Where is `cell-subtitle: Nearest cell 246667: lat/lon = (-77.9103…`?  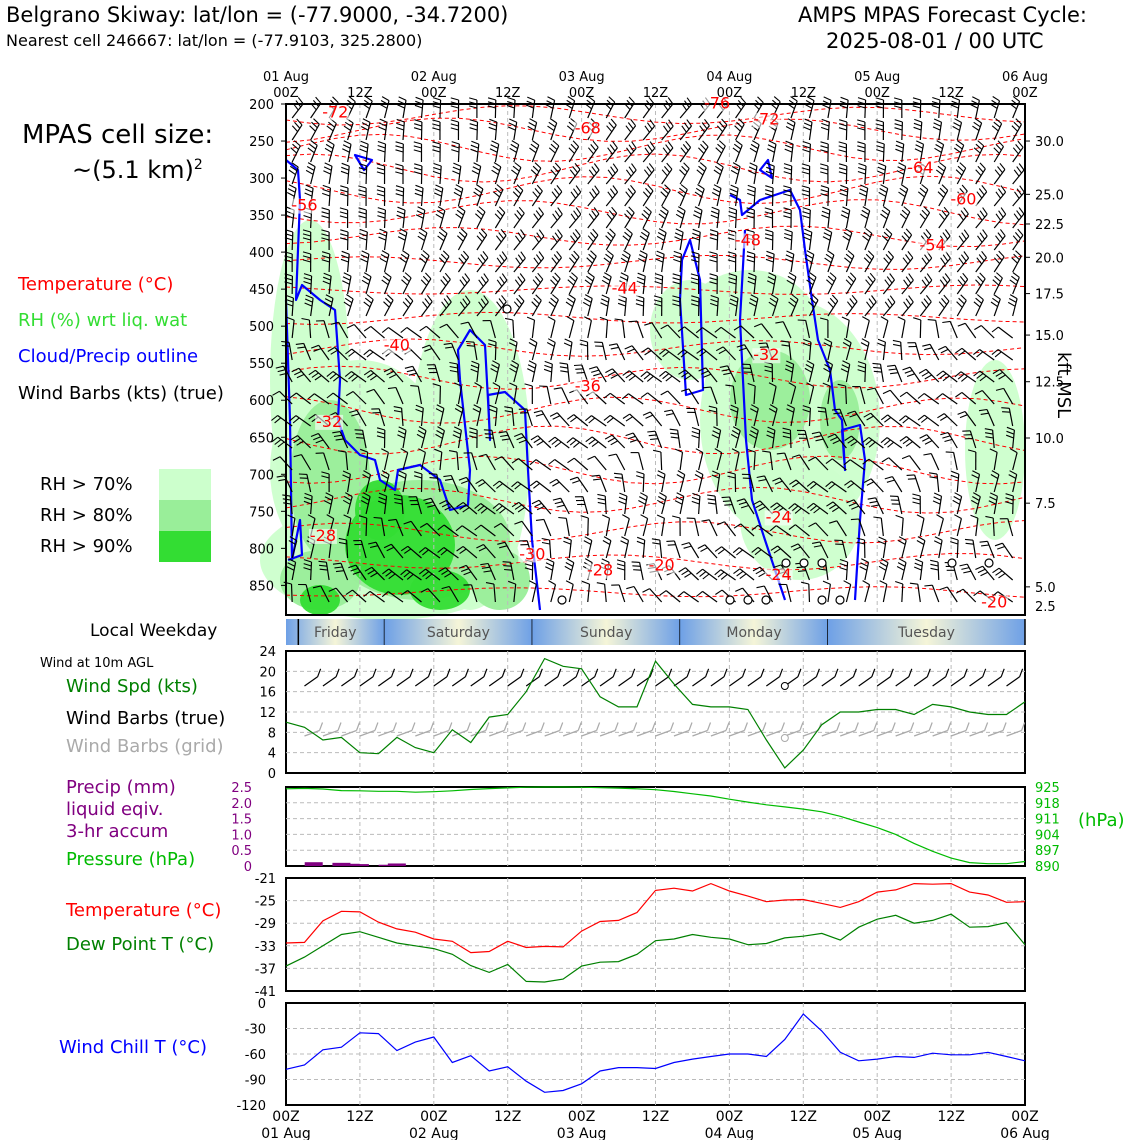 cell-subtitle: Nearest cell 246667: lat/lon = (-77.9103… is located at coordinates (214, 40).